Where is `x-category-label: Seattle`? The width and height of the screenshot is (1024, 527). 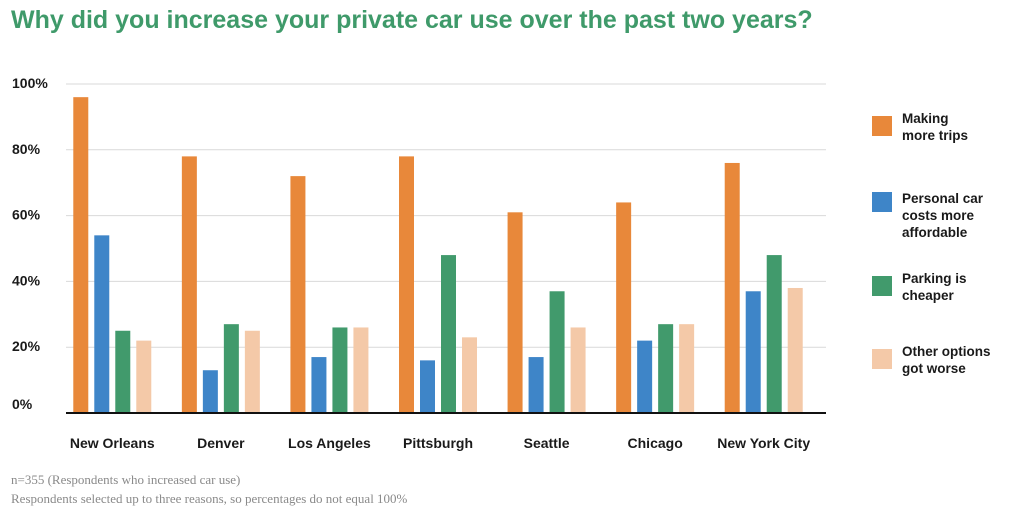
x-category-label: Seattle is located at coordinates (547, 443).